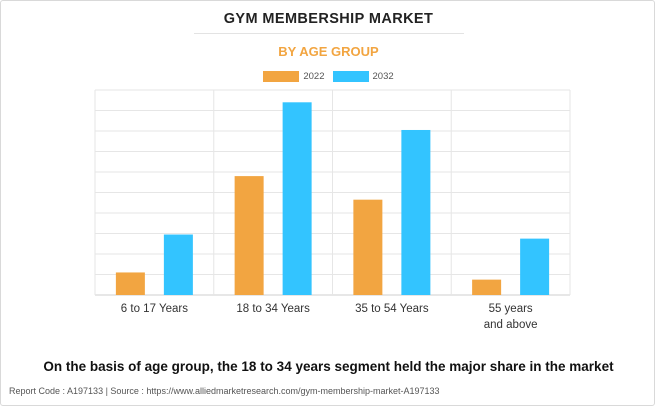 The width and height of the screenshot is (657, 408). What do you see at coordinates (328, 51) in the screenshot?
I see `chart-subtitle: BY AGE GROUP` at bounding box center [328, 51].